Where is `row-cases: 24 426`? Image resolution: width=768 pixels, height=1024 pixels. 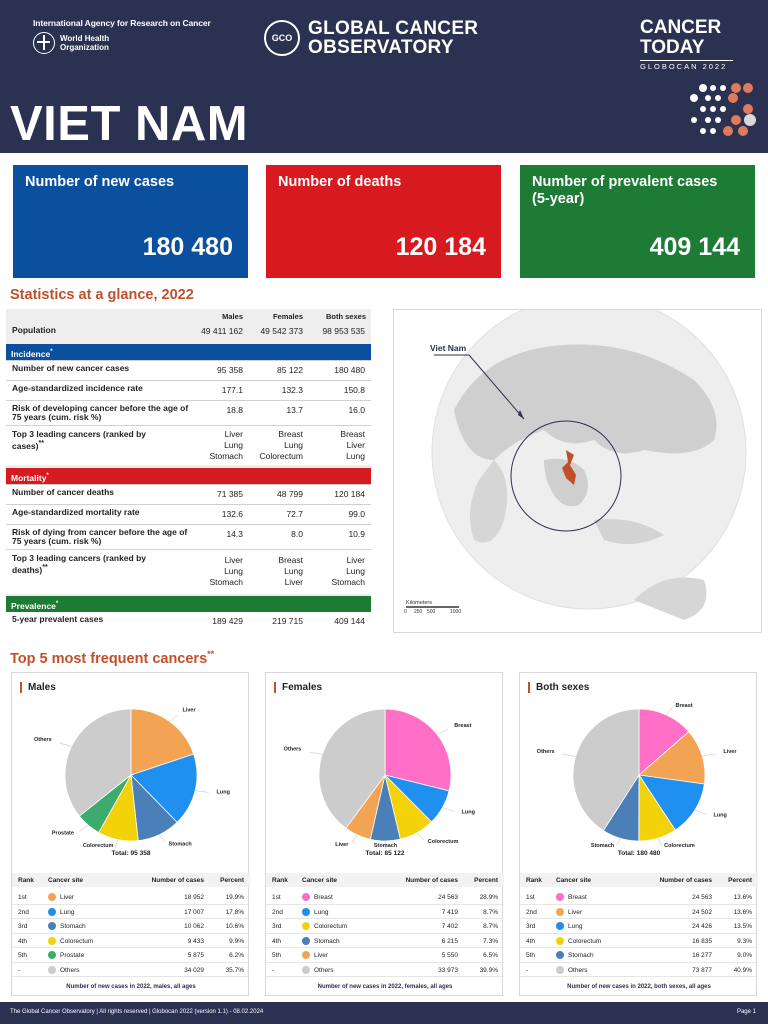
row-cases: 24 426 is located at coordinates (702, 926).